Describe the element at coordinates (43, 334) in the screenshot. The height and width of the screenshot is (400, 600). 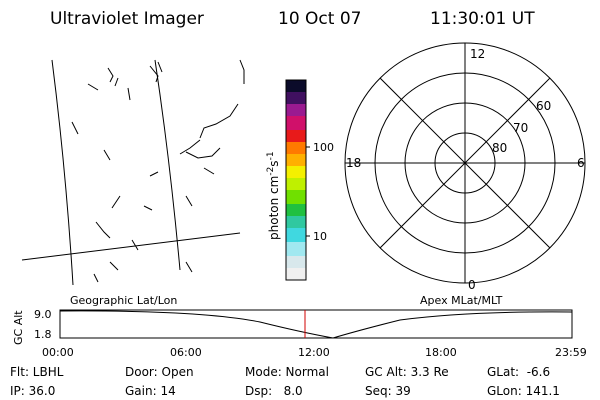
I see `y-tick-label: 1.8` at that location.